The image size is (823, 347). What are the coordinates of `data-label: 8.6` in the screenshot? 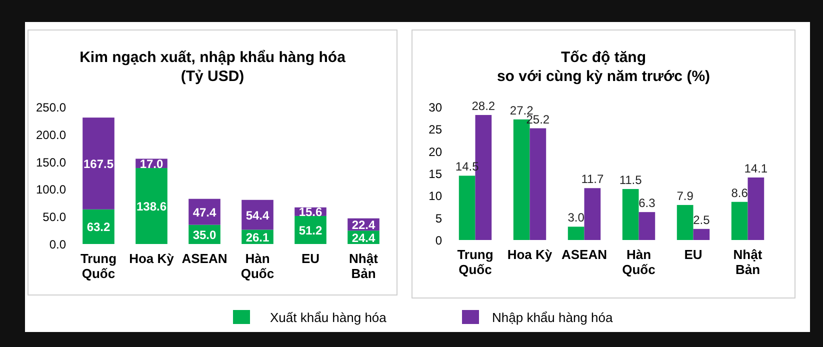 It's located at (739, 193).